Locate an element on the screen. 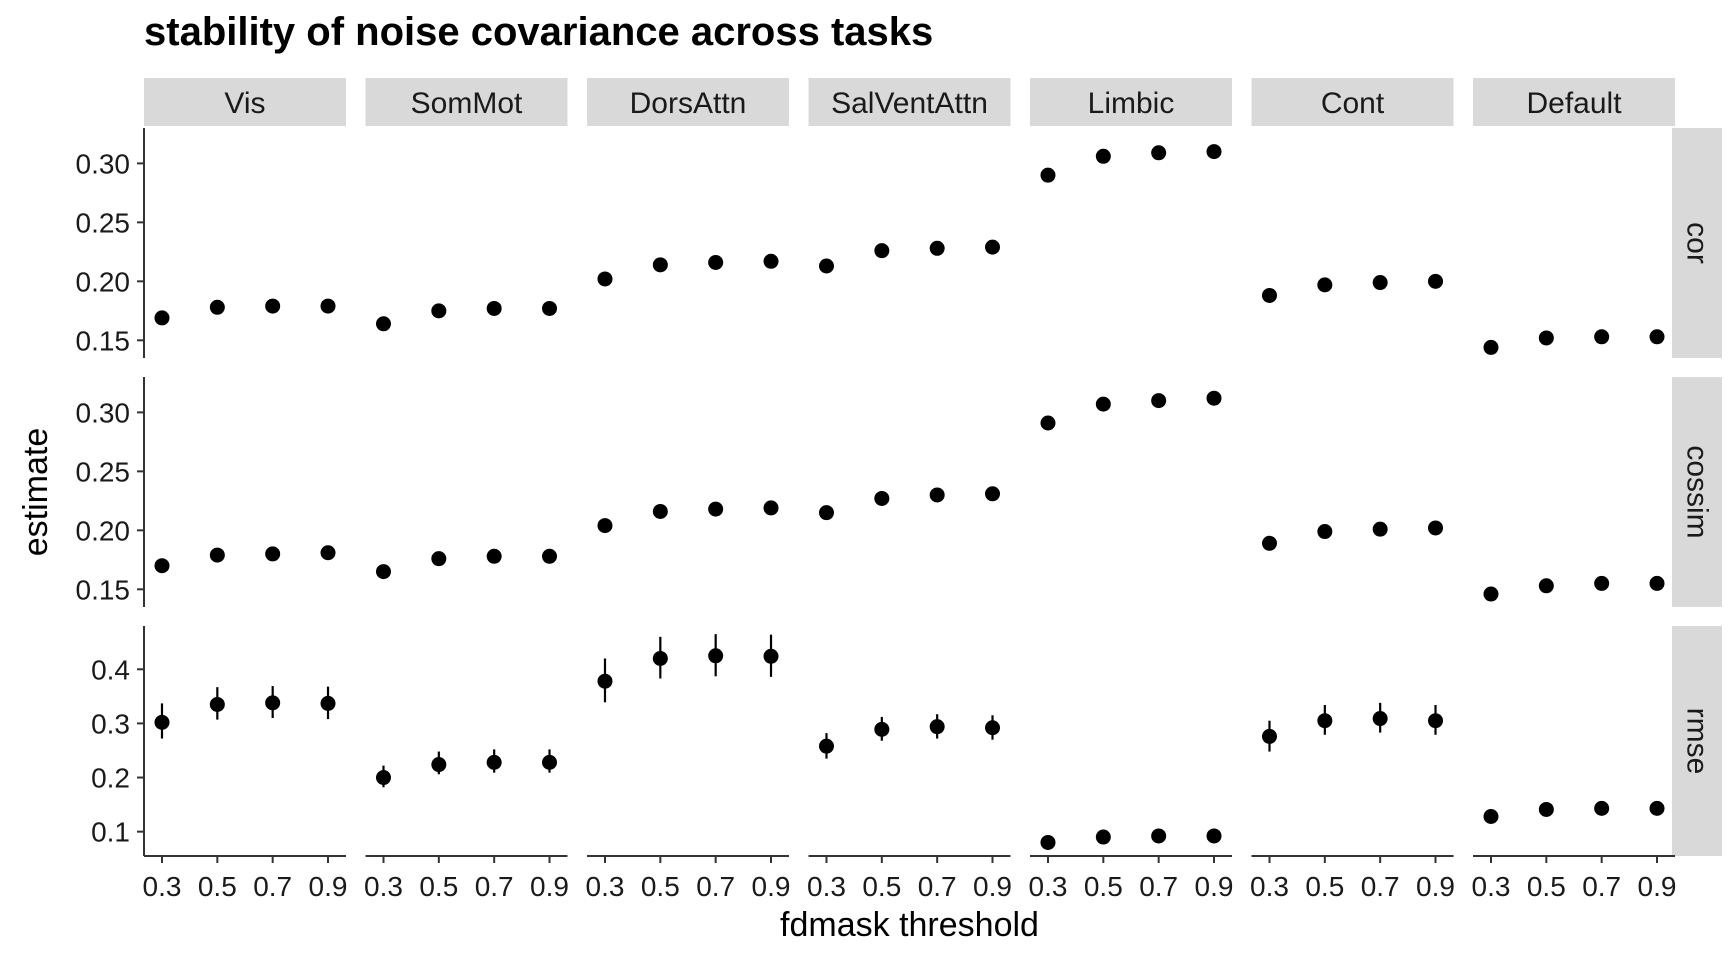 Image resolution: width=1728 pixels, height=960 pixels. facet-strip-label: DorsAttn is located at coordinates (688, 103).